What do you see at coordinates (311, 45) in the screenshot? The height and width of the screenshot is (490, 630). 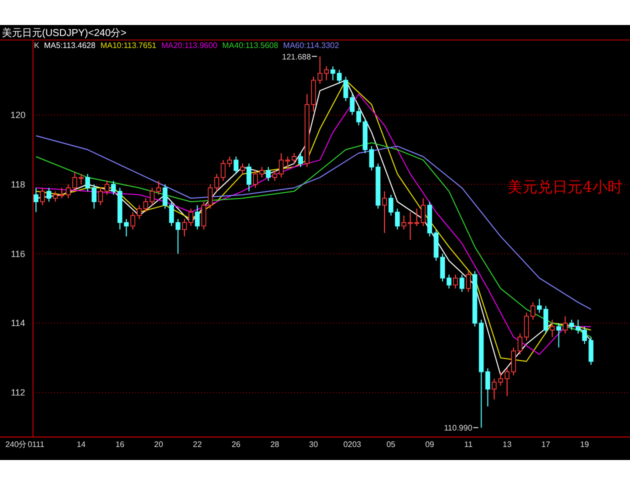 I see `text: MA60:114.3302` at bounding box center [311, 45].